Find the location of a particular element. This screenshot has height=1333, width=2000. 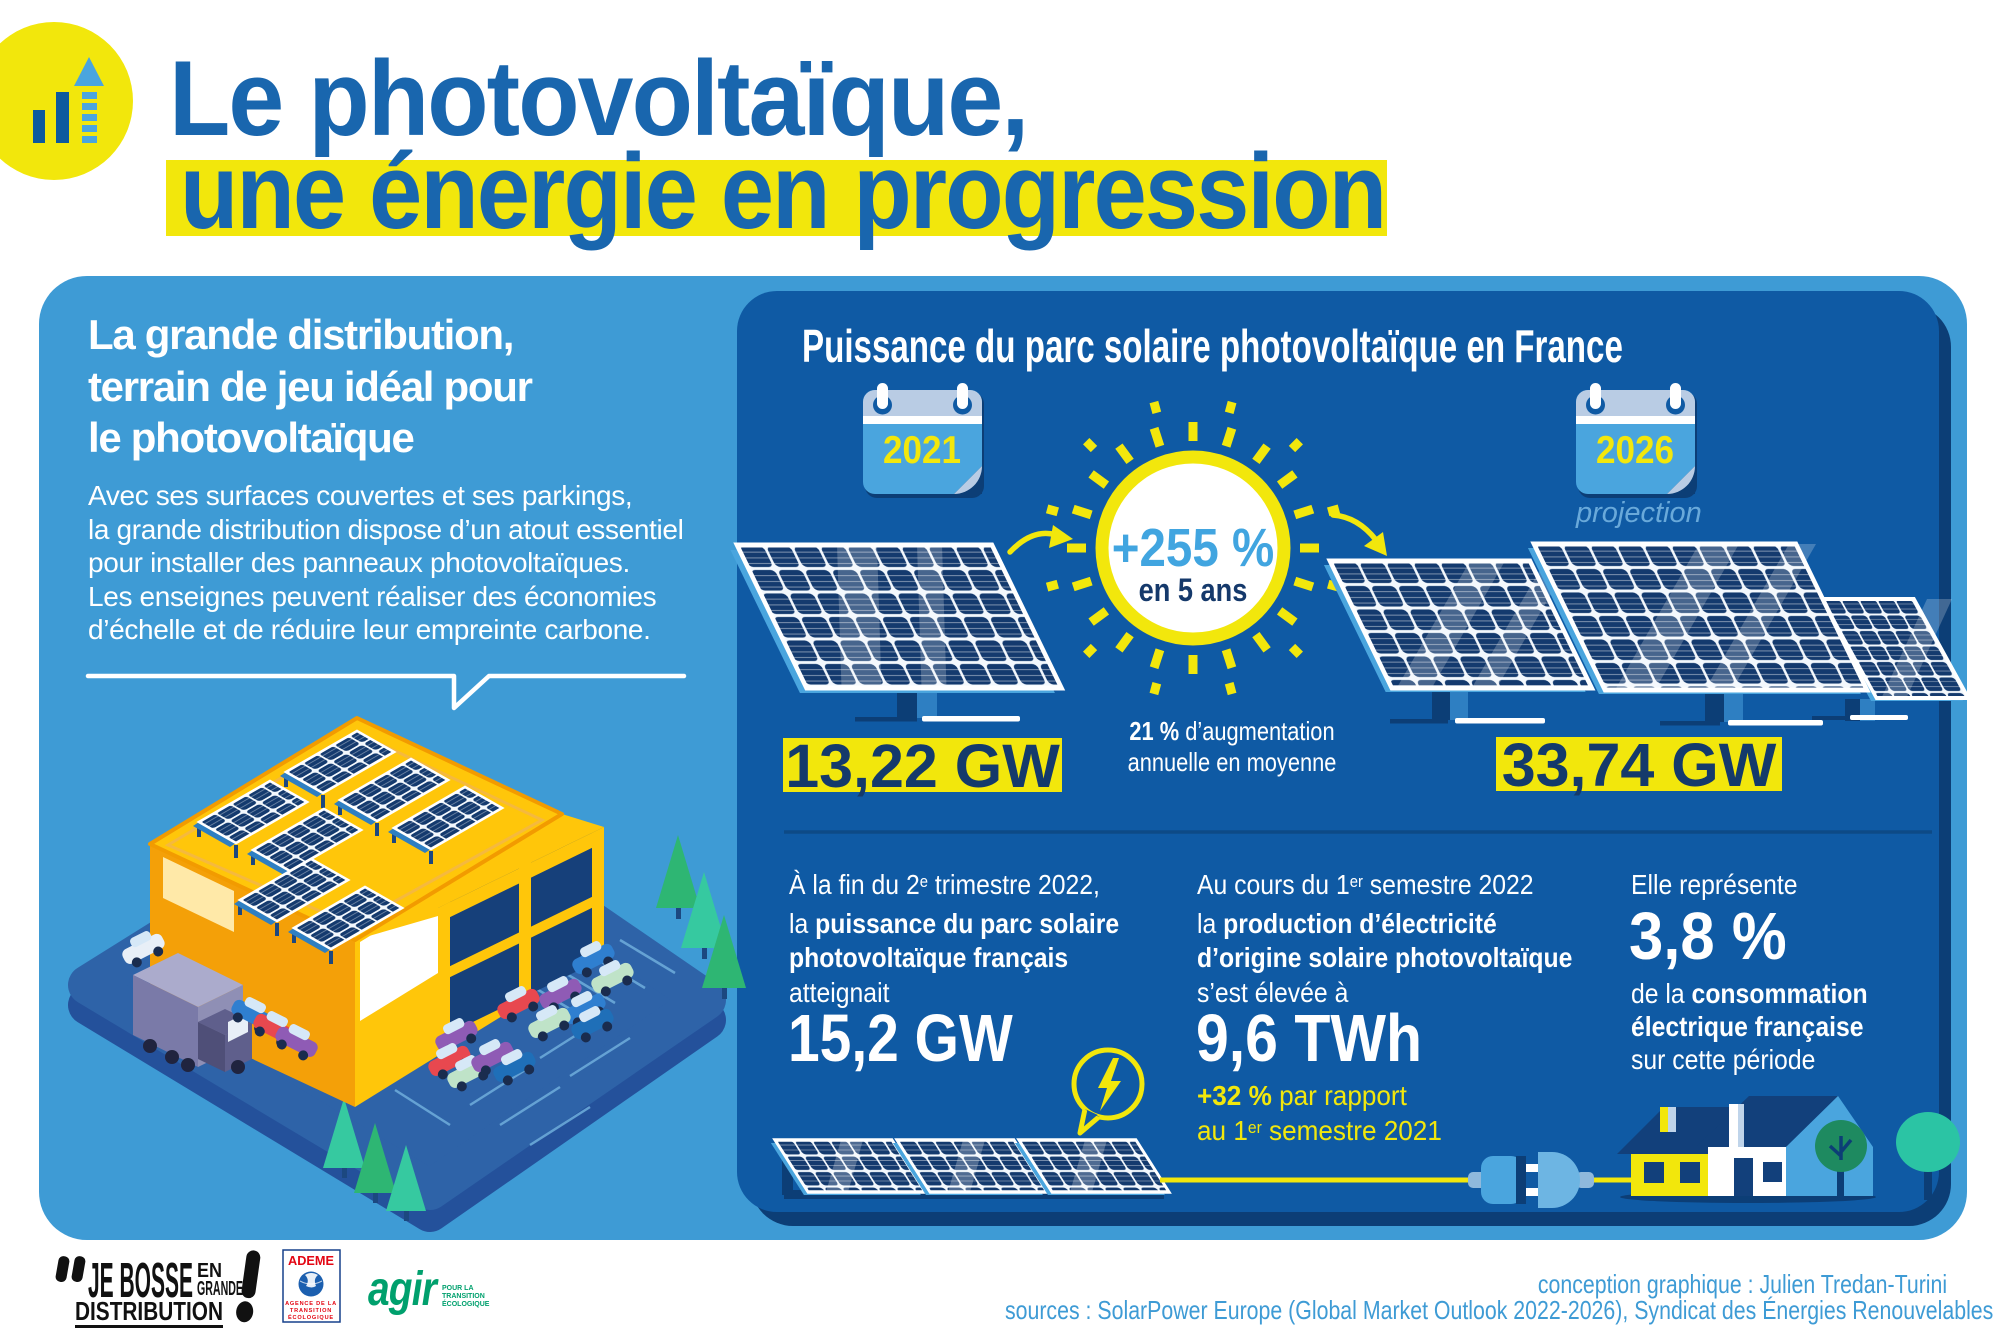

svg-text: en 5 ans is located at coordinates (1193, 591).